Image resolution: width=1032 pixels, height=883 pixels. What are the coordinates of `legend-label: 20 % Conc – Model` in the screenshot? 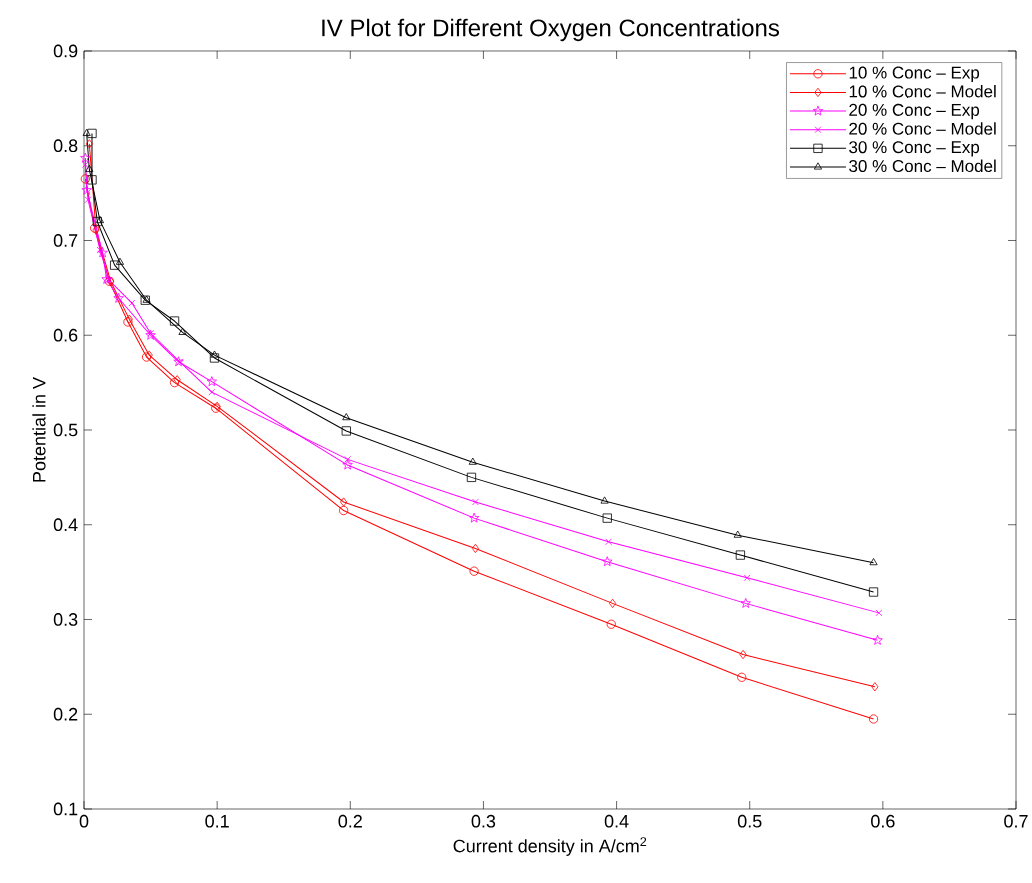 It's located at (922, 128).